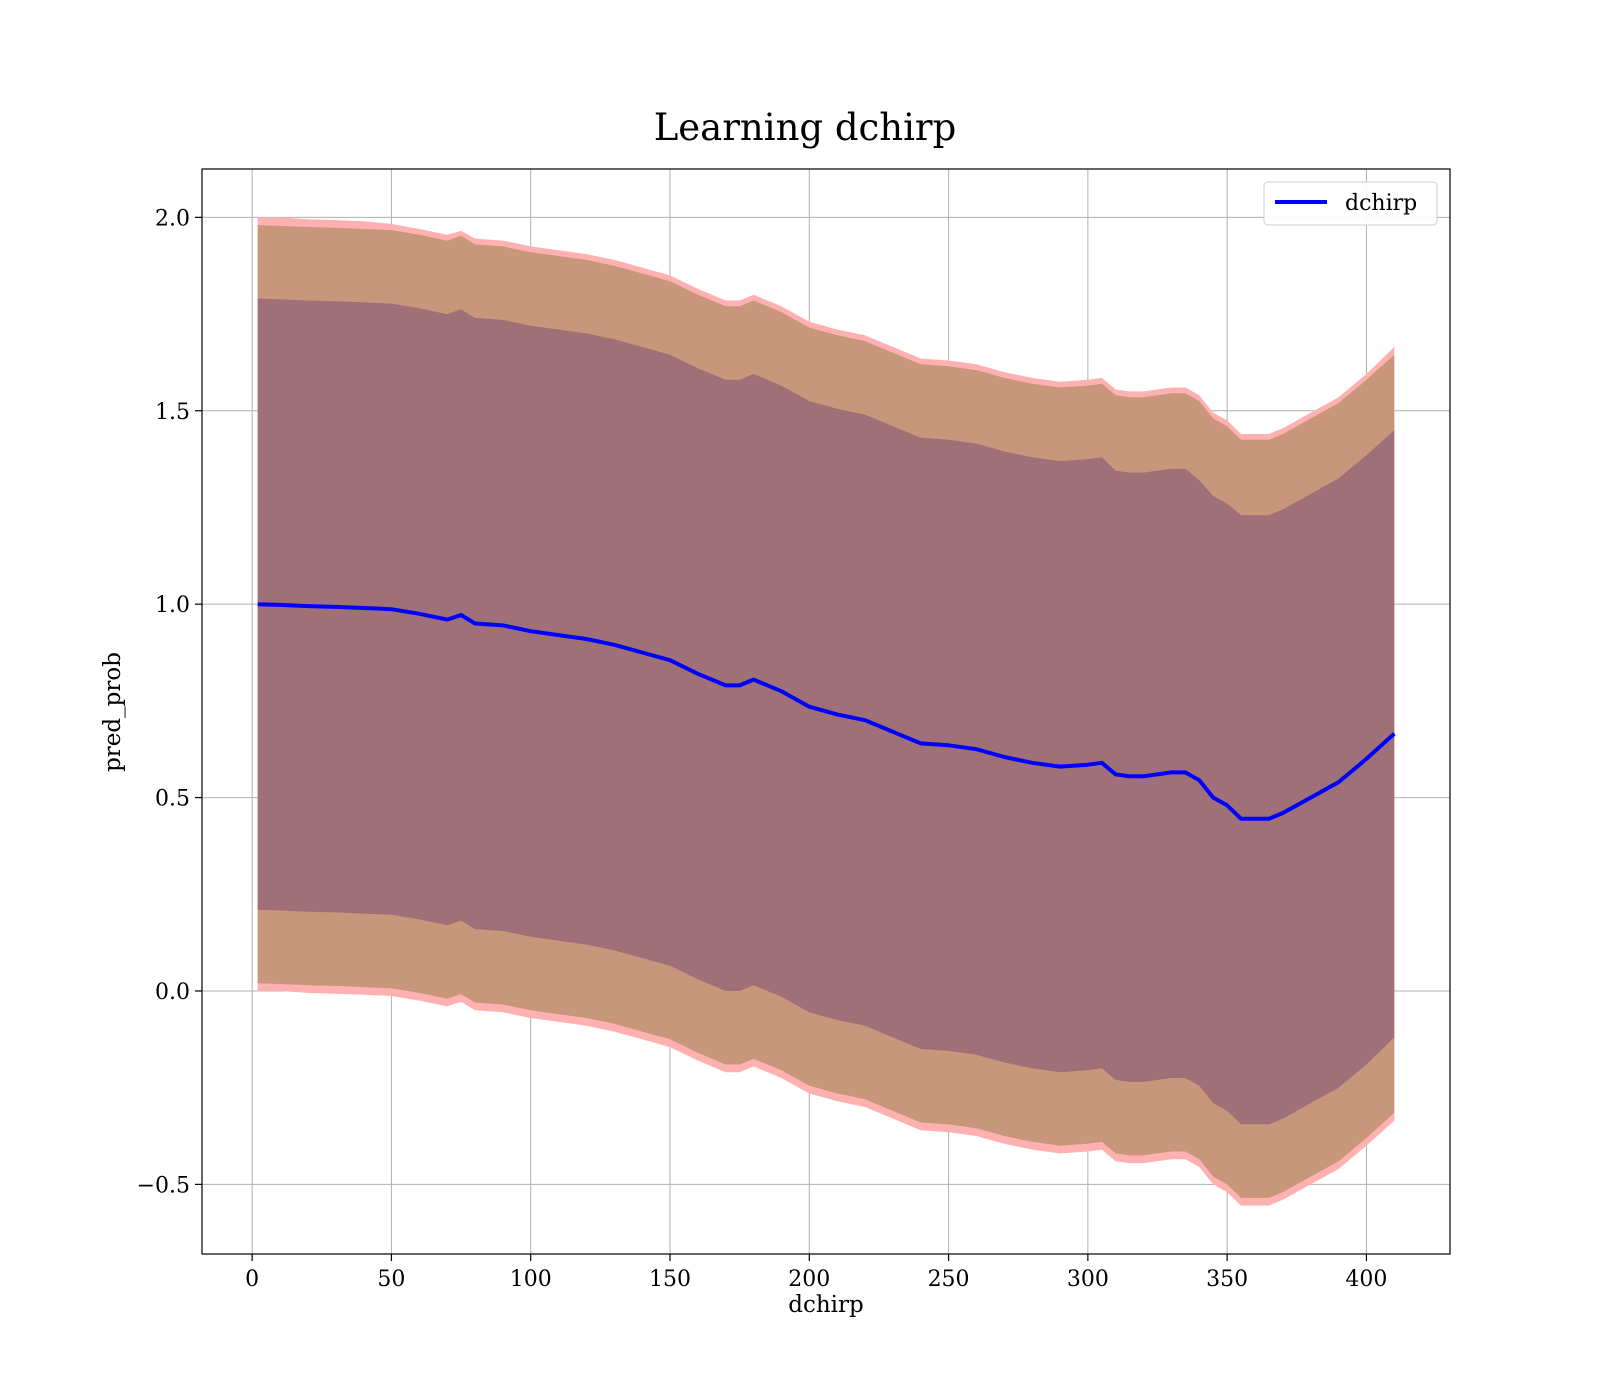  What do you see at coordinates (113, 712) in the screenshot?
I see `y-axis-label: pred_prob` at bounding box center [113, 712].